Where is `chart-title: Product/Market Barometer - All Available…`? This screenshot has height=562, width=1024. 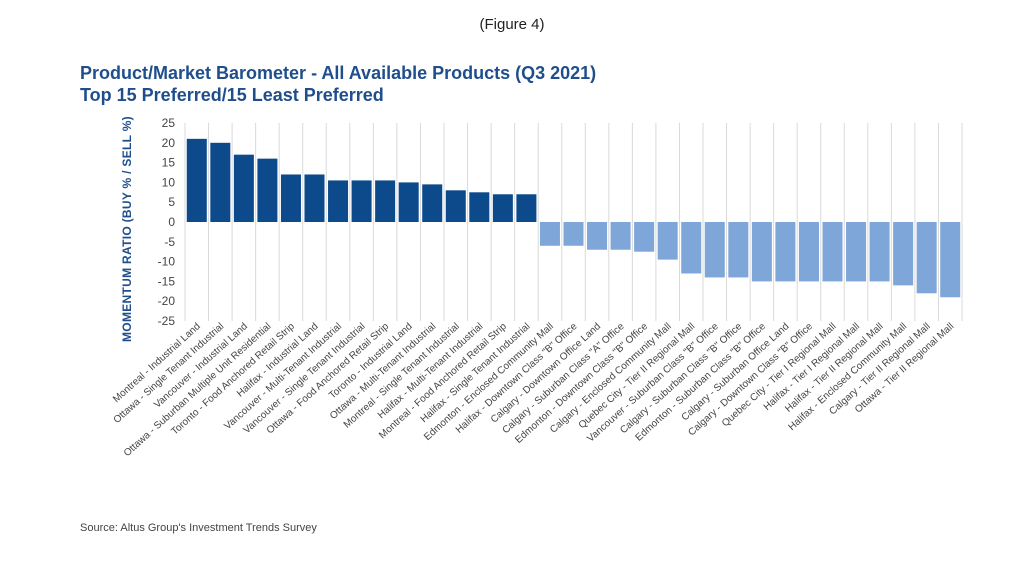
chart-title: Product/Market Barometer - All Available… is located at coordinates (338, 73).